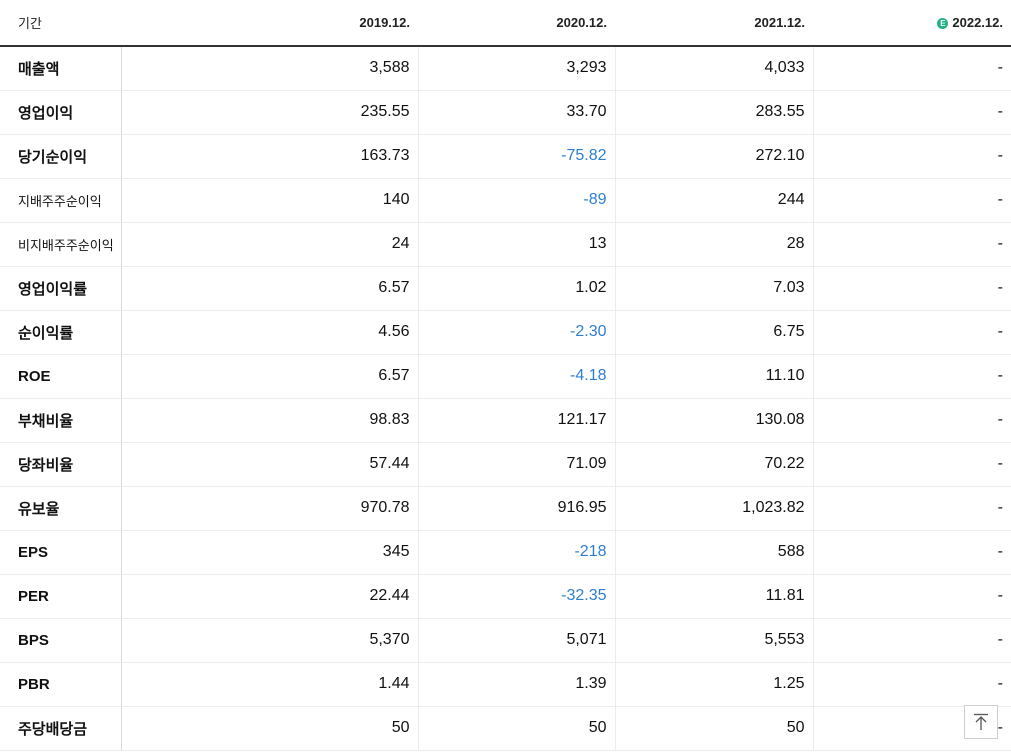 This screenshot has height=752, width=1011. What do you see at coordinates (269, 508) in the screenshot?
I see `cell-2019: 970.78` at bounding box center [269, 508].